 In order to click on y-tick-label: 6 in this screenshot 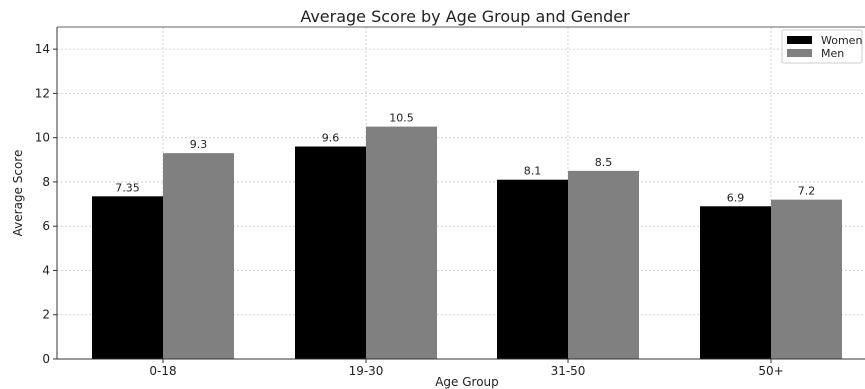, I will do `click(46, 226)`.